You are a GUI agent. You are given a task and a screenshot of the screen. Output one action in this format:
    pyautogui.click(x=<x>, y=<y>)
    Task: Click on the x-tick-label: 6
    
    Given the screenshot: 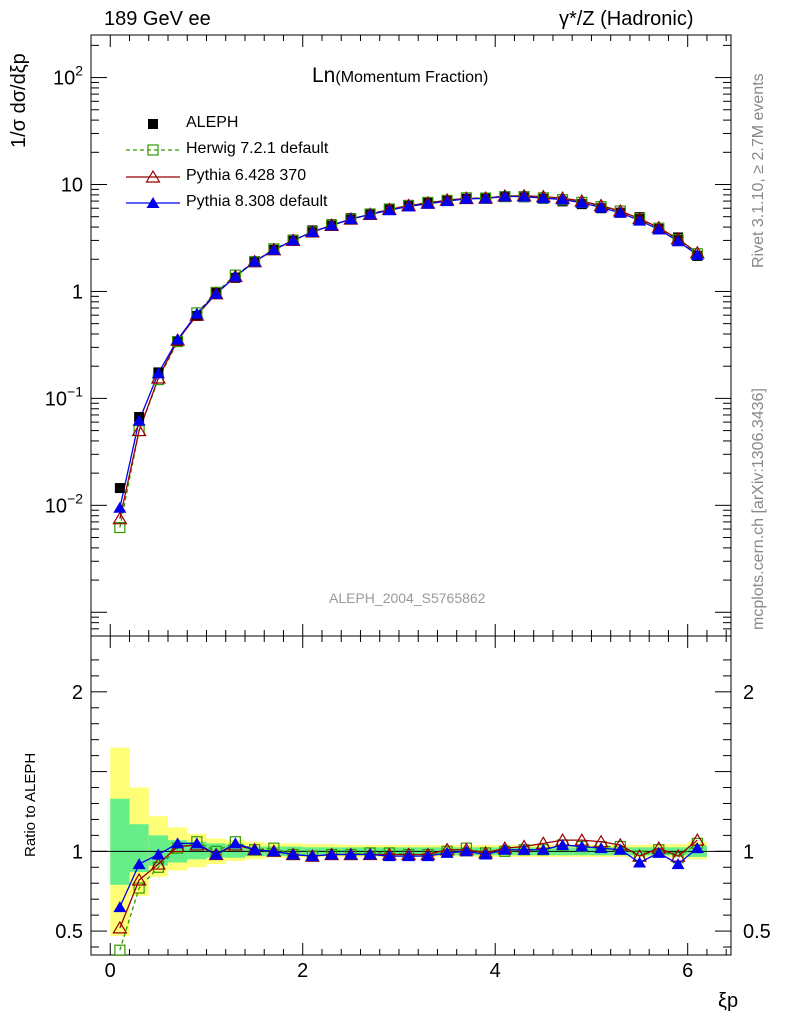 What is the action you would take?
    pyautogui.click(x=687, y=971)
    